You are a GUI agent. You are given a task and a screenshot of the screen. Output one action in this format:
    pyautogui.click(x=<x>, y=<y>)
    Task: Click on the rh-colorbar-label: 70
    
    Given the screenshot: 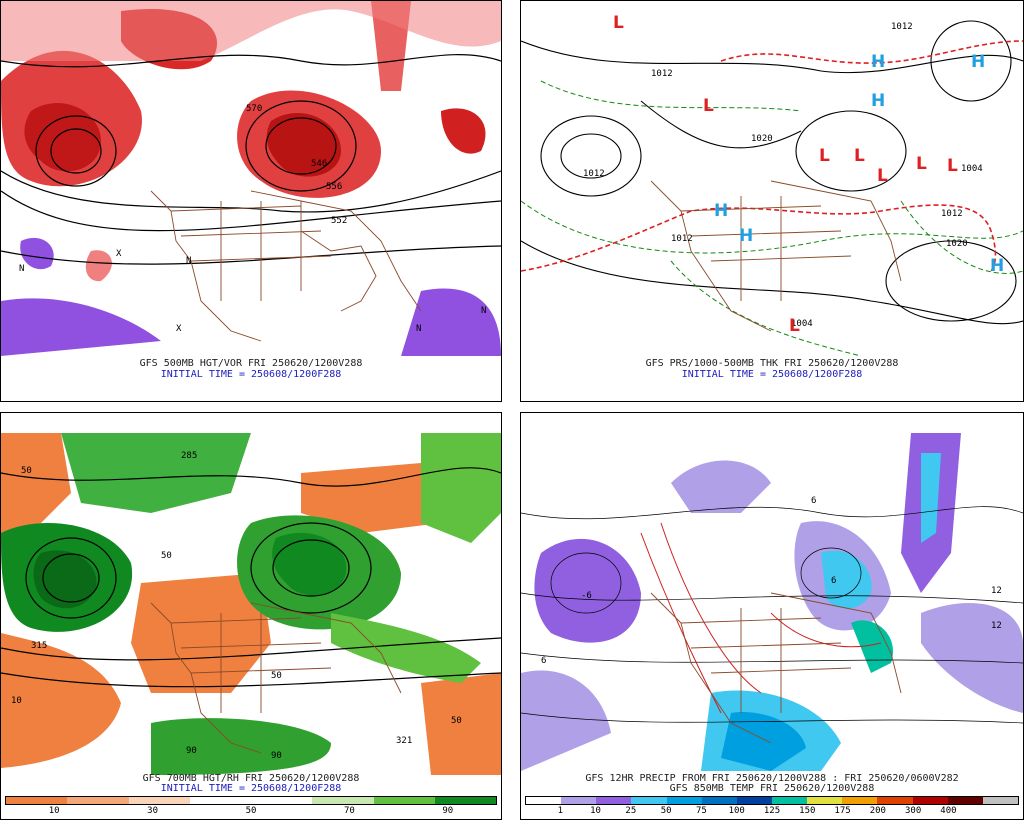 What is the action you would take?
    pyautogui.click(x=349, y=811)
    